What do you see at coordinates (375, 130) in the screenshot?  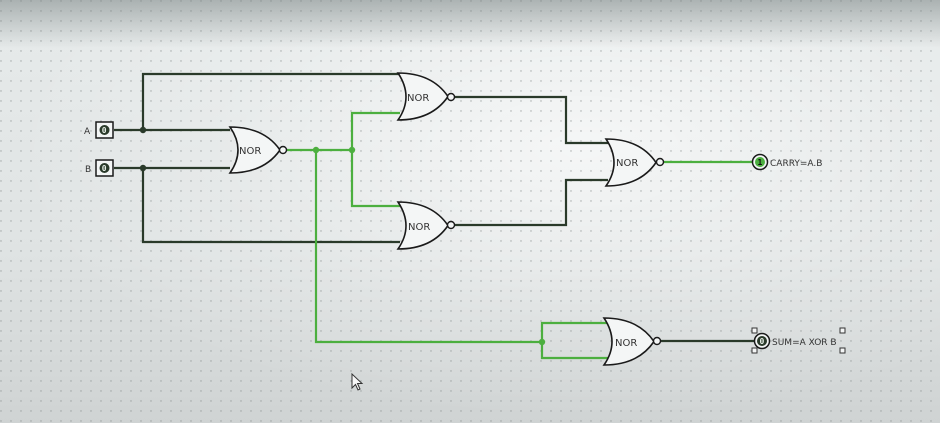 I see `wire-nor1-to-nor2` at bounding box center [375, 130].